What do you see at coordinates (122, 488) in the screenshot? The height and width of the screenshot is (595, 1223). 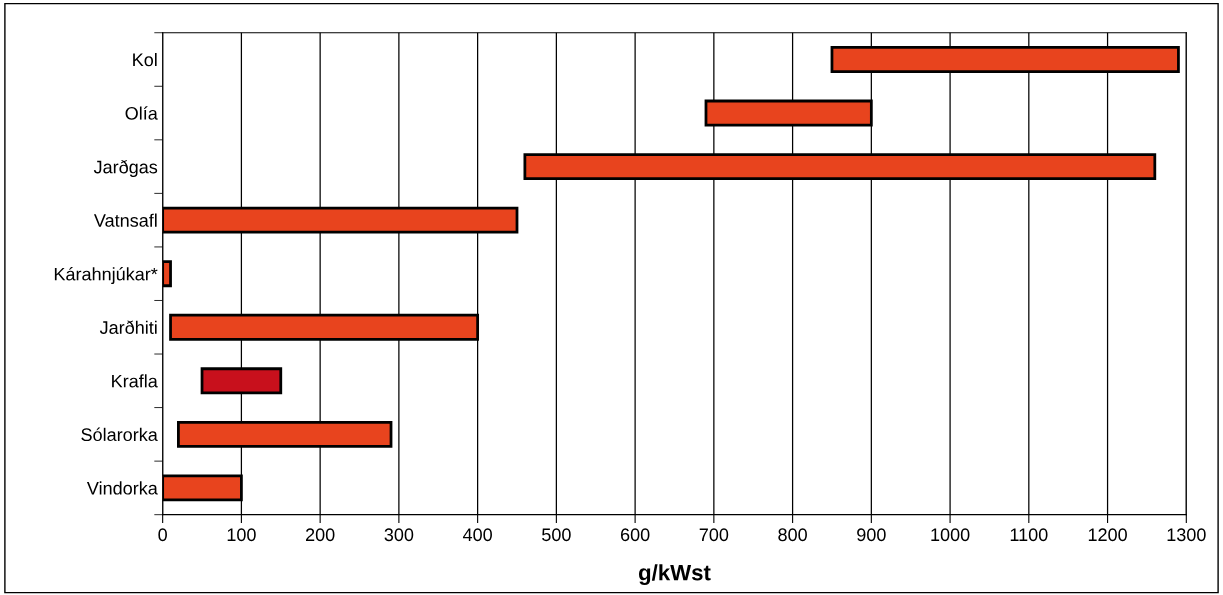 I see `y-tick-label: Vindorka` at bounding box center [122, 488].